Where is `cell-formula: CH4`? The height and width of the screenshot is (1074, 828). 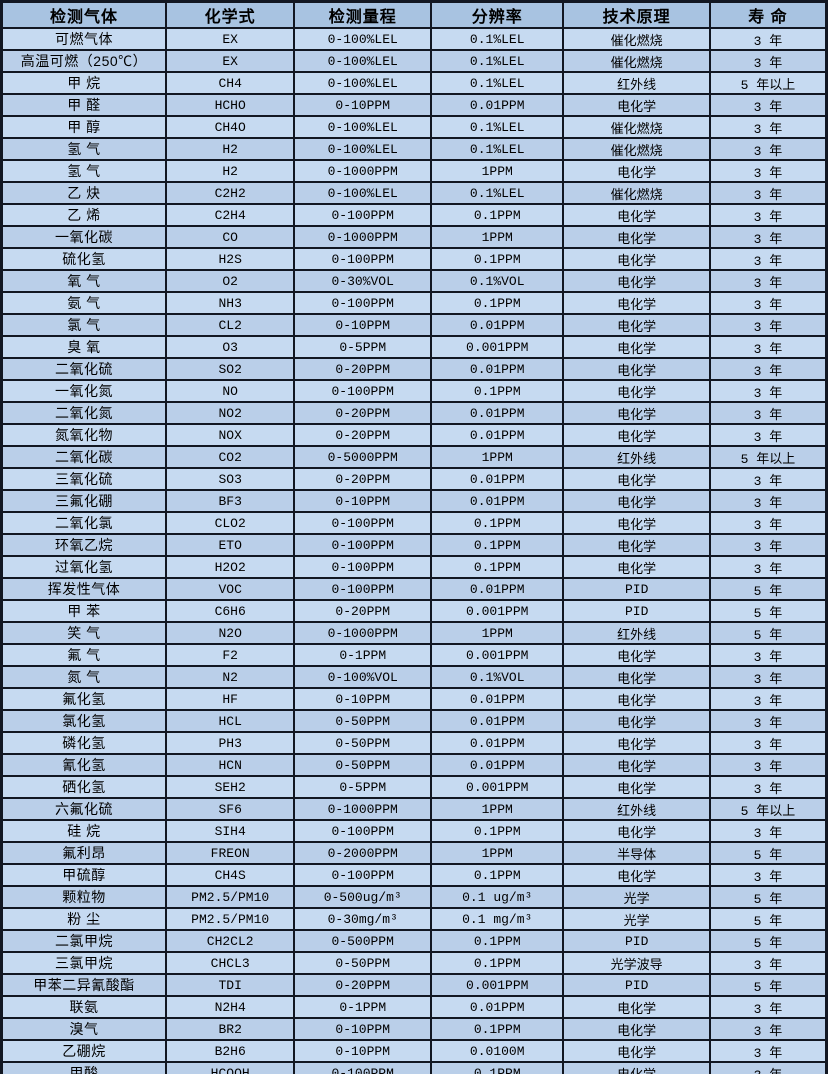
cell-formula: CH4 is located at coordinates (230, 83).